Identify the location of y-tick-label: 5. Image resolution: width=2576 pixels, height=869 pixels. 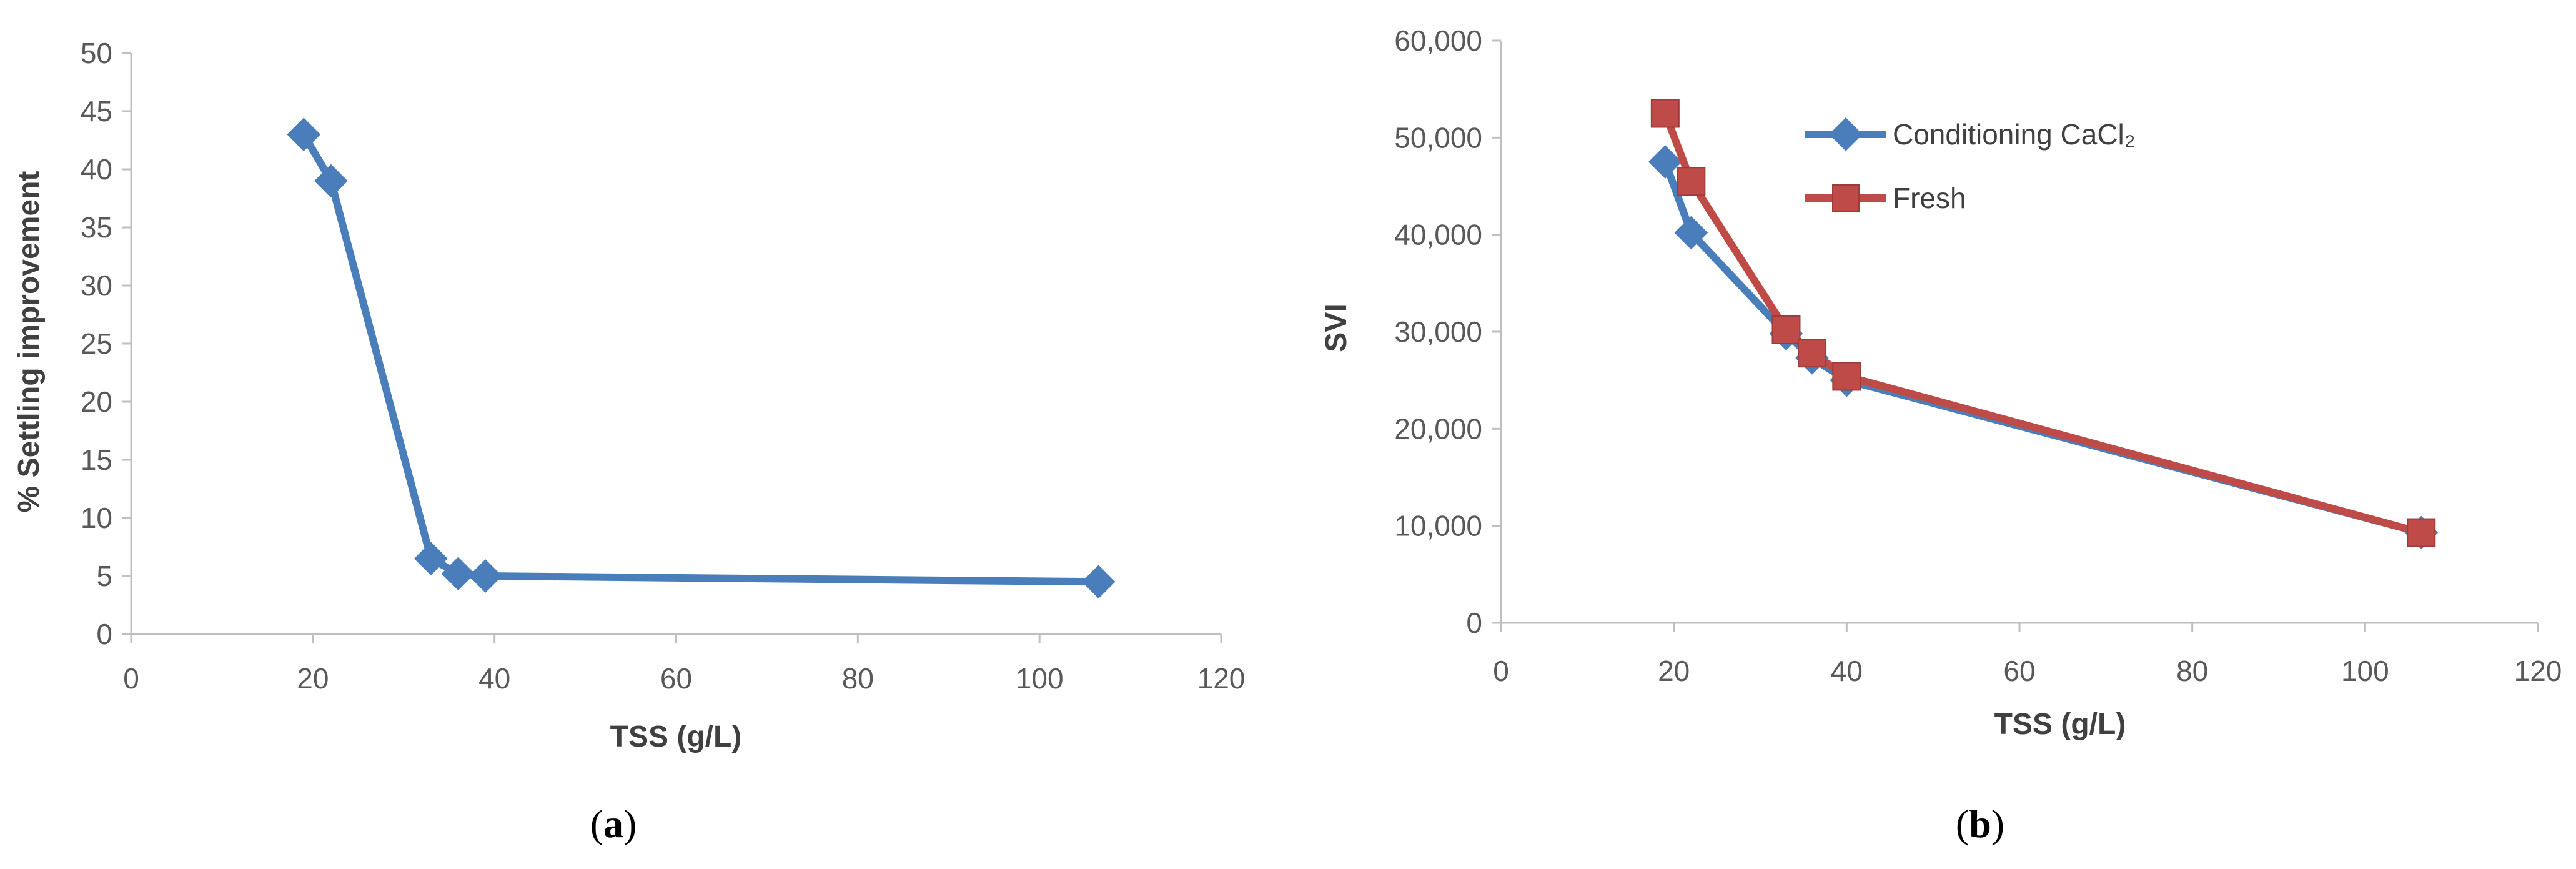
(104, 576).